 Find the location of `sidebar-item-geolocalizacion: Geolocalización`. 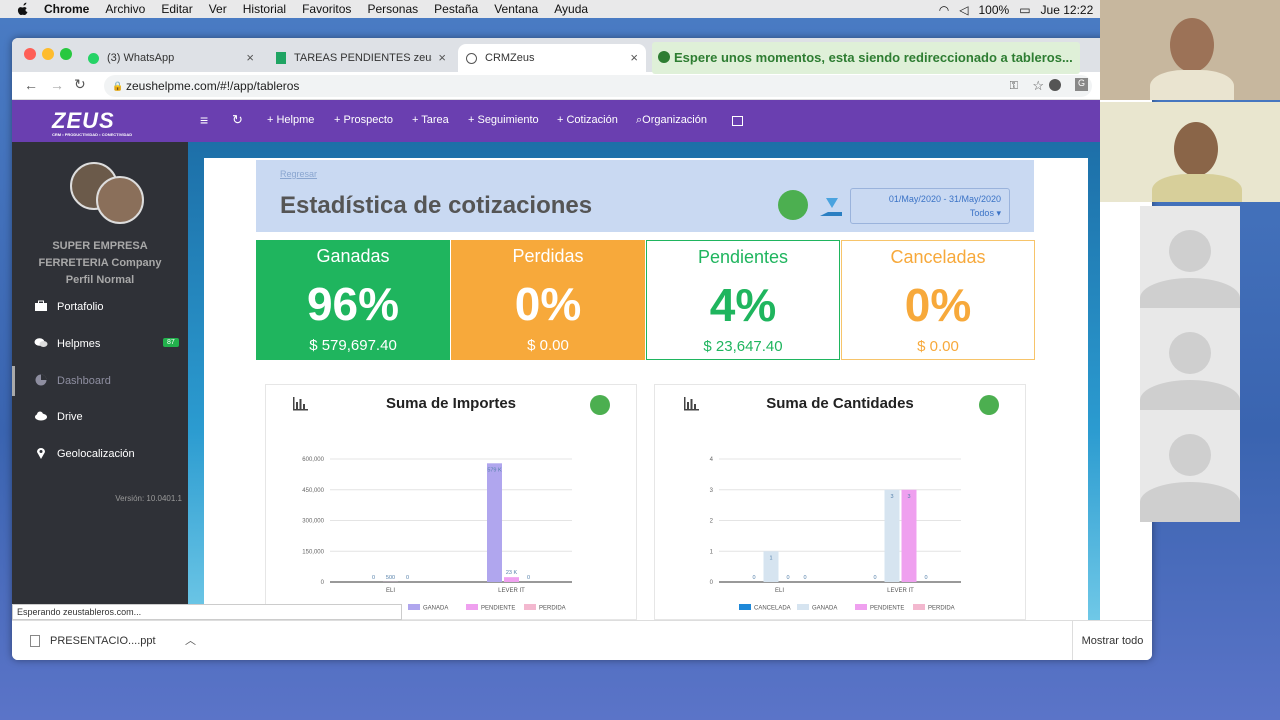

sidebar-item-geolocalizacion: Geolocalización is located at coordinates (100, 454).